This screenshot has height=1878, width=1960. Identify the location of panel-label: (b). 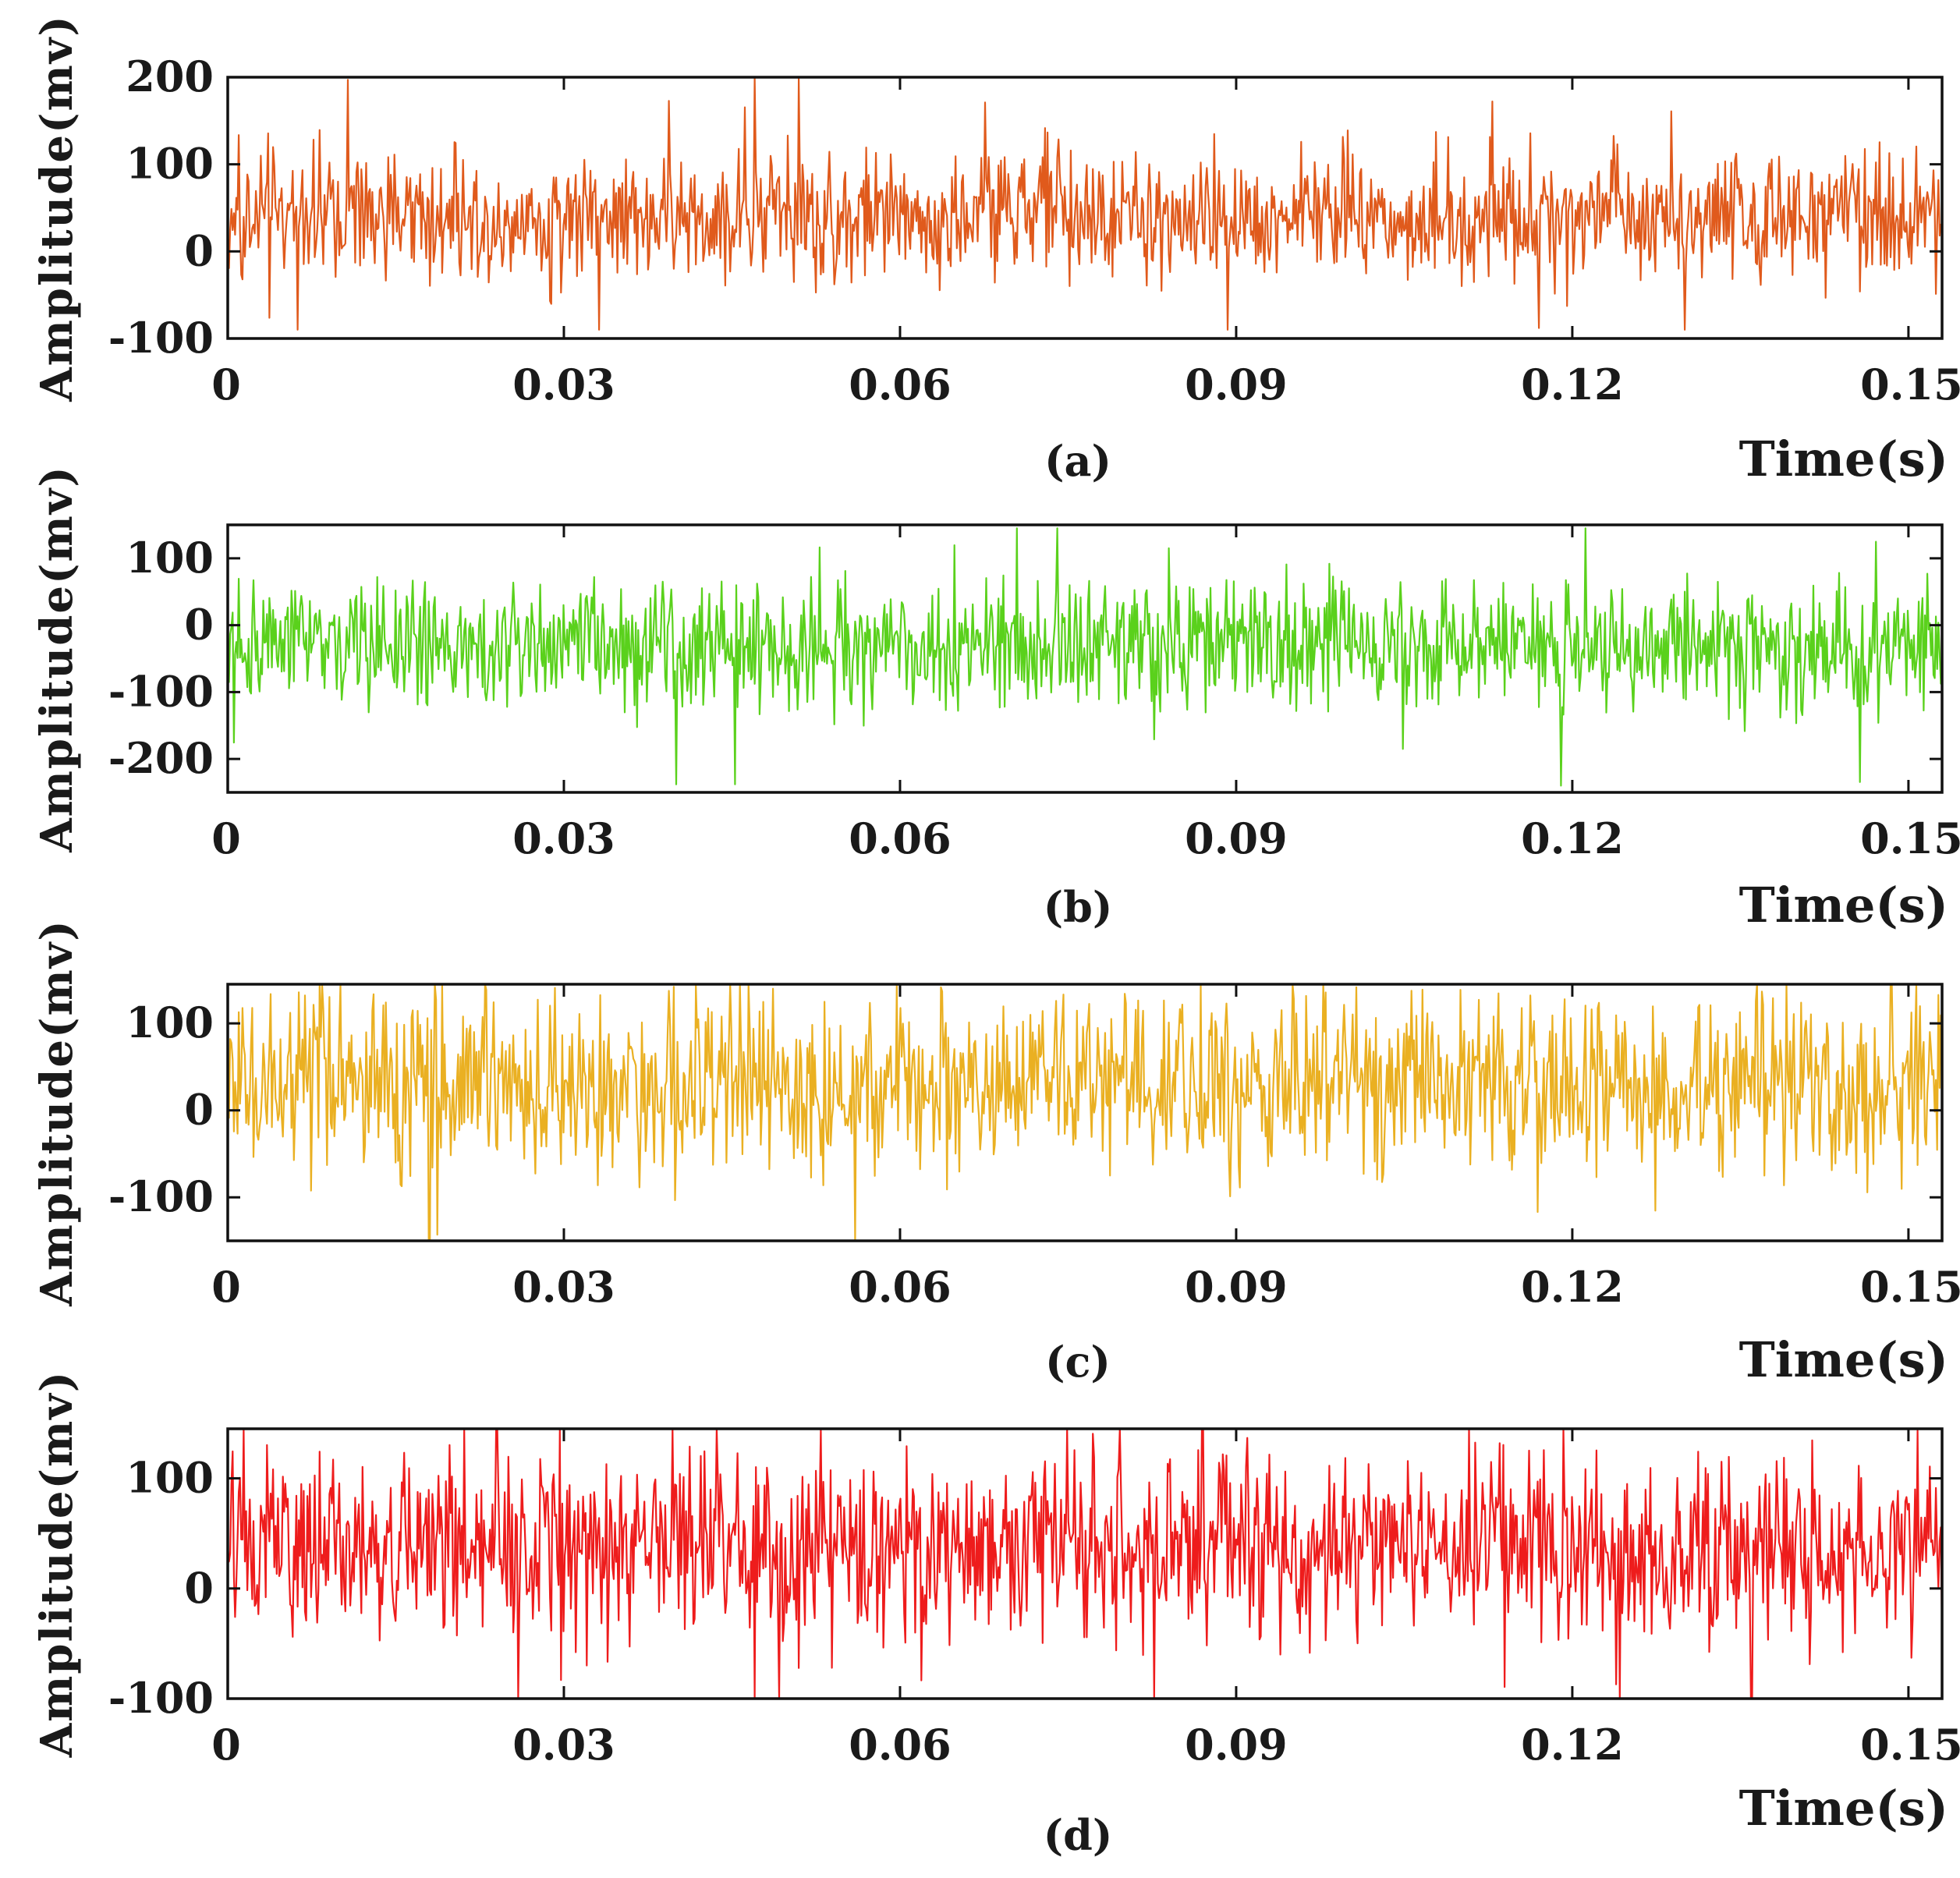
(1078, 907).